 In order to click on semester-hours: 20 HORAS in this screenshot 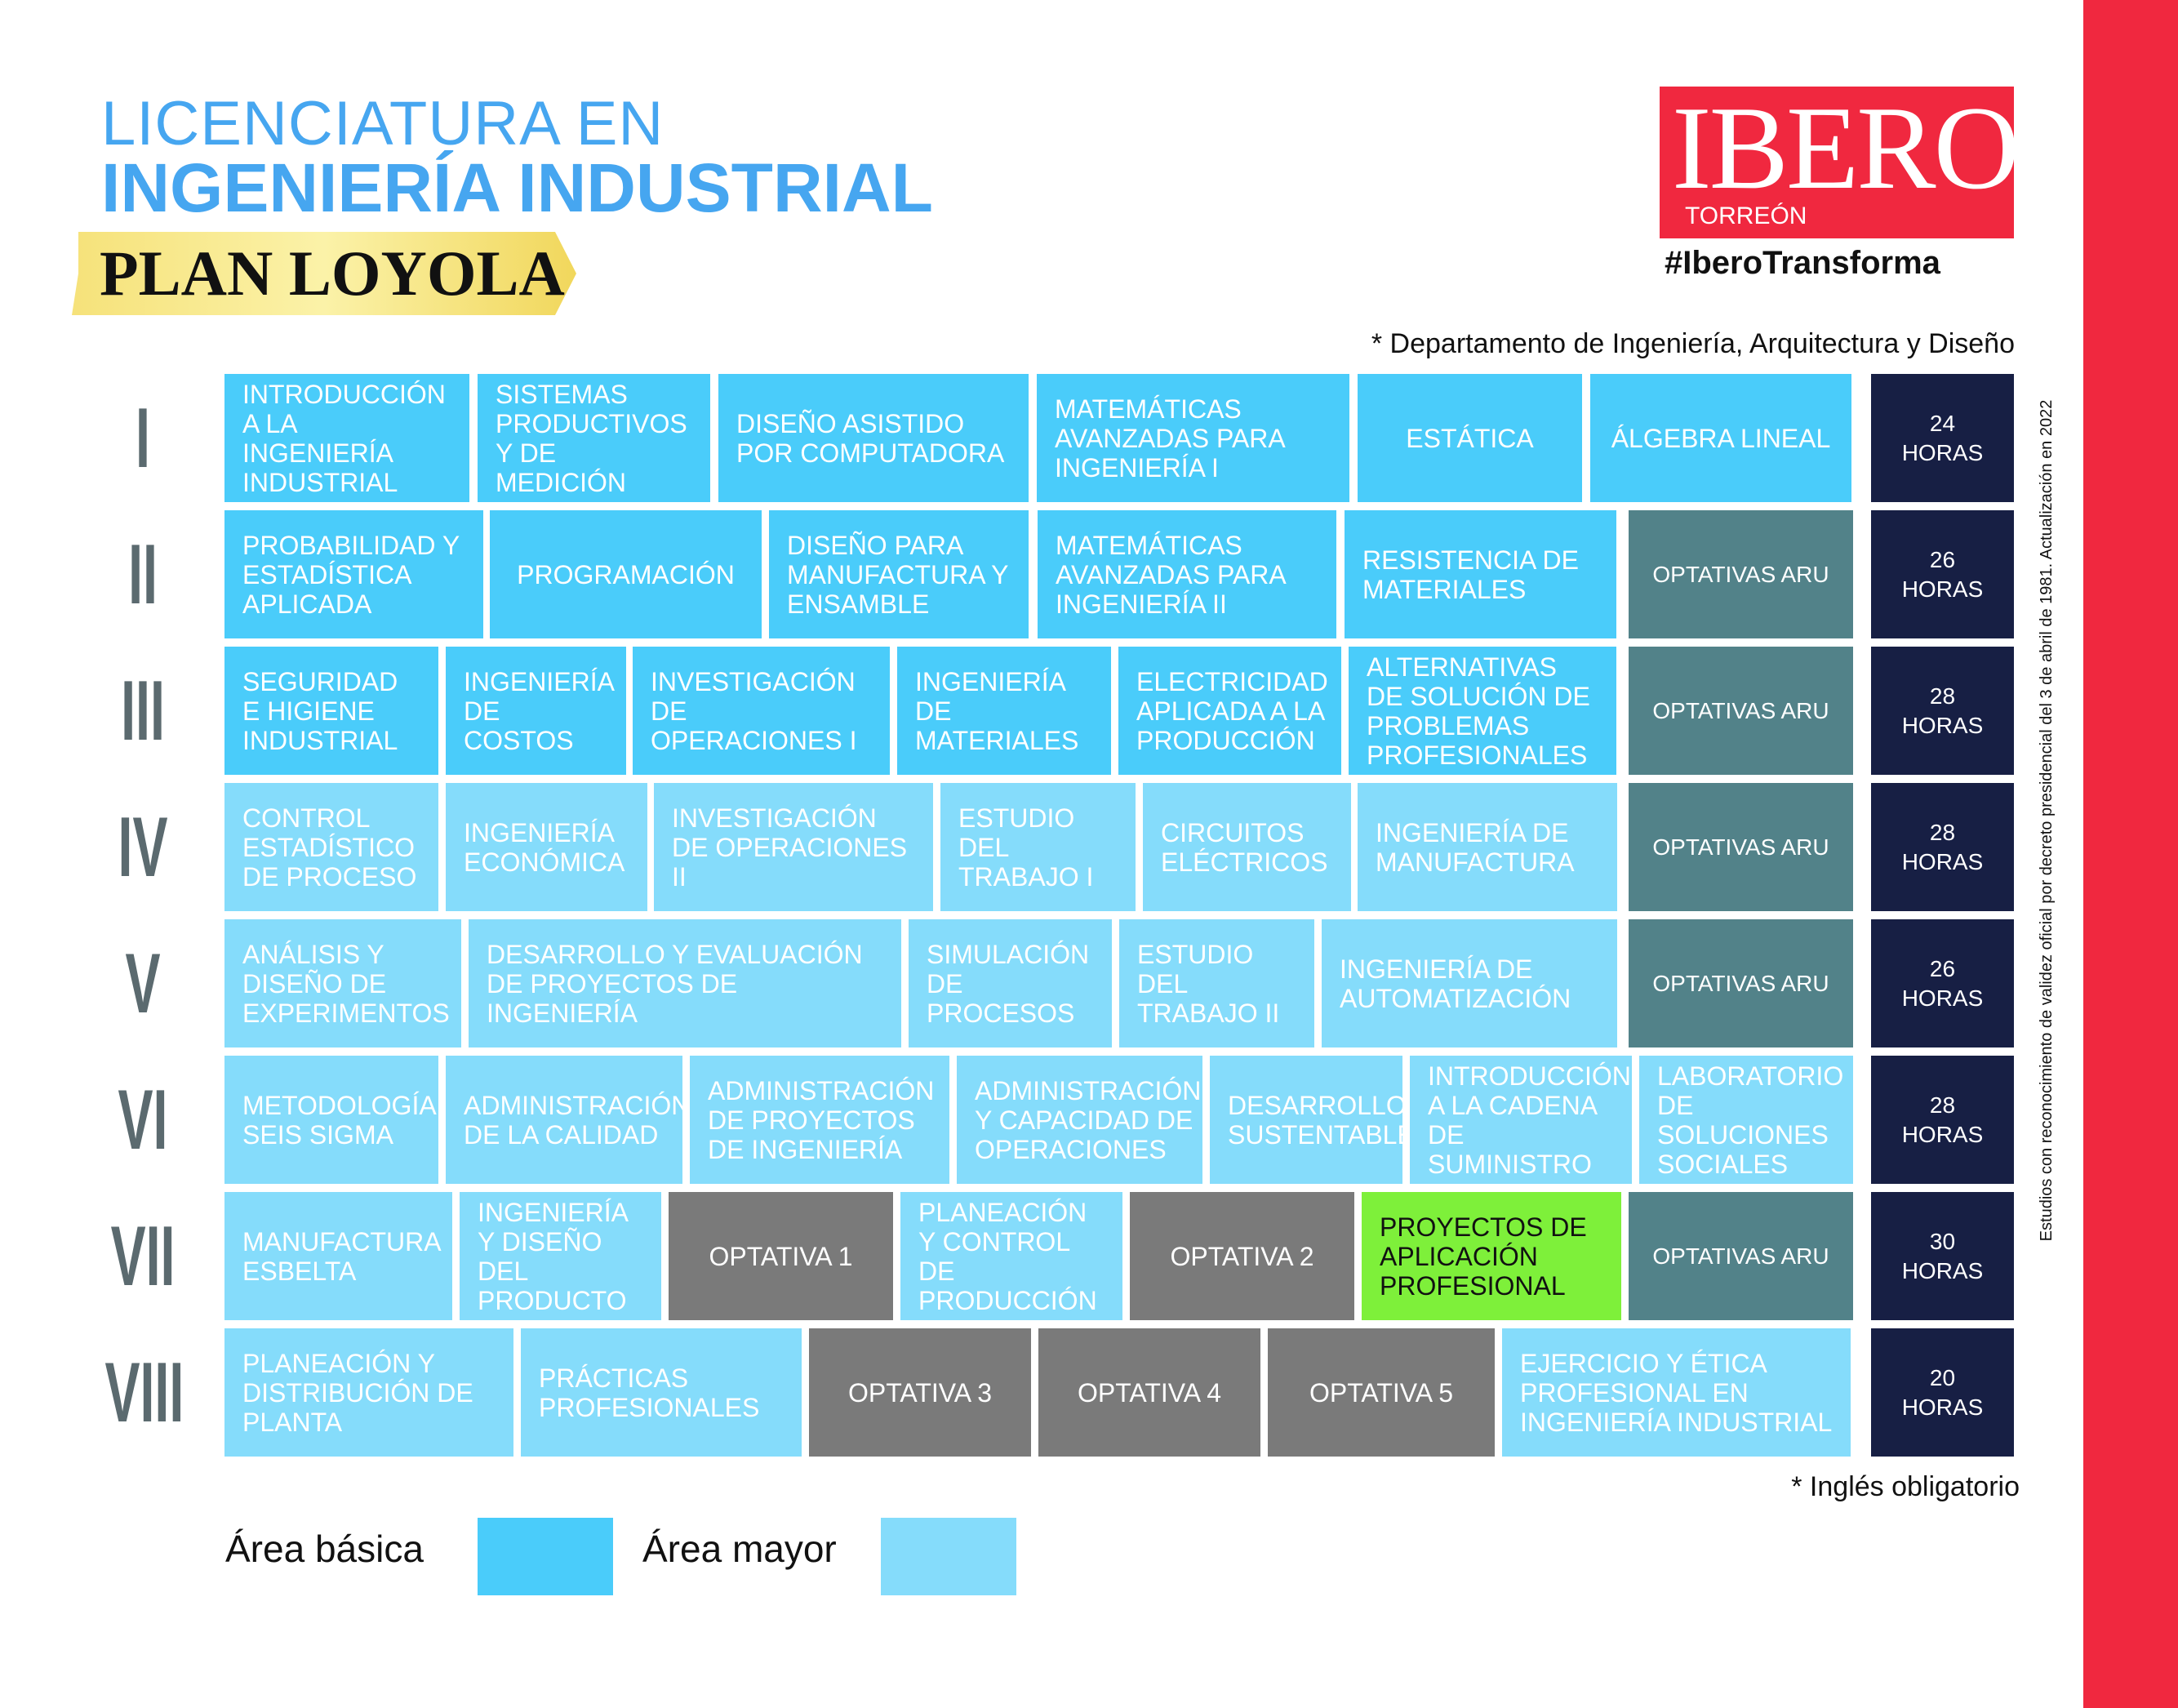, I will do `click(1943, 1392)`.